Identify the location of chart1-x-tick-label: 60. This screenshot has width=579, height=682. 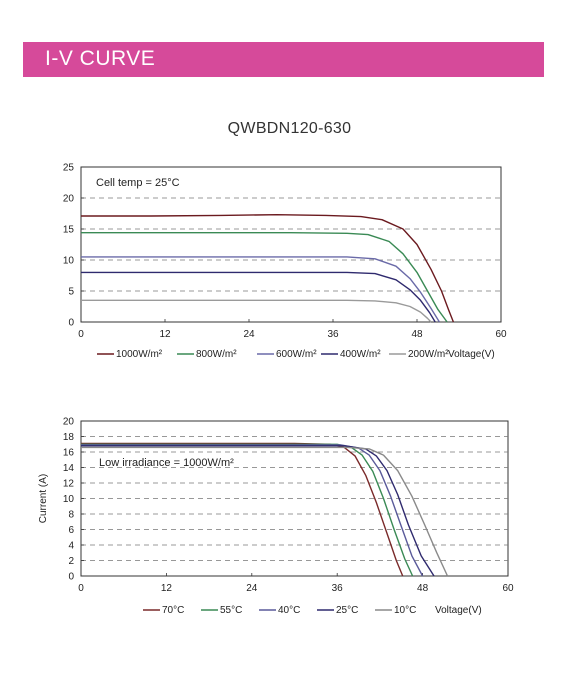
(501, 334).